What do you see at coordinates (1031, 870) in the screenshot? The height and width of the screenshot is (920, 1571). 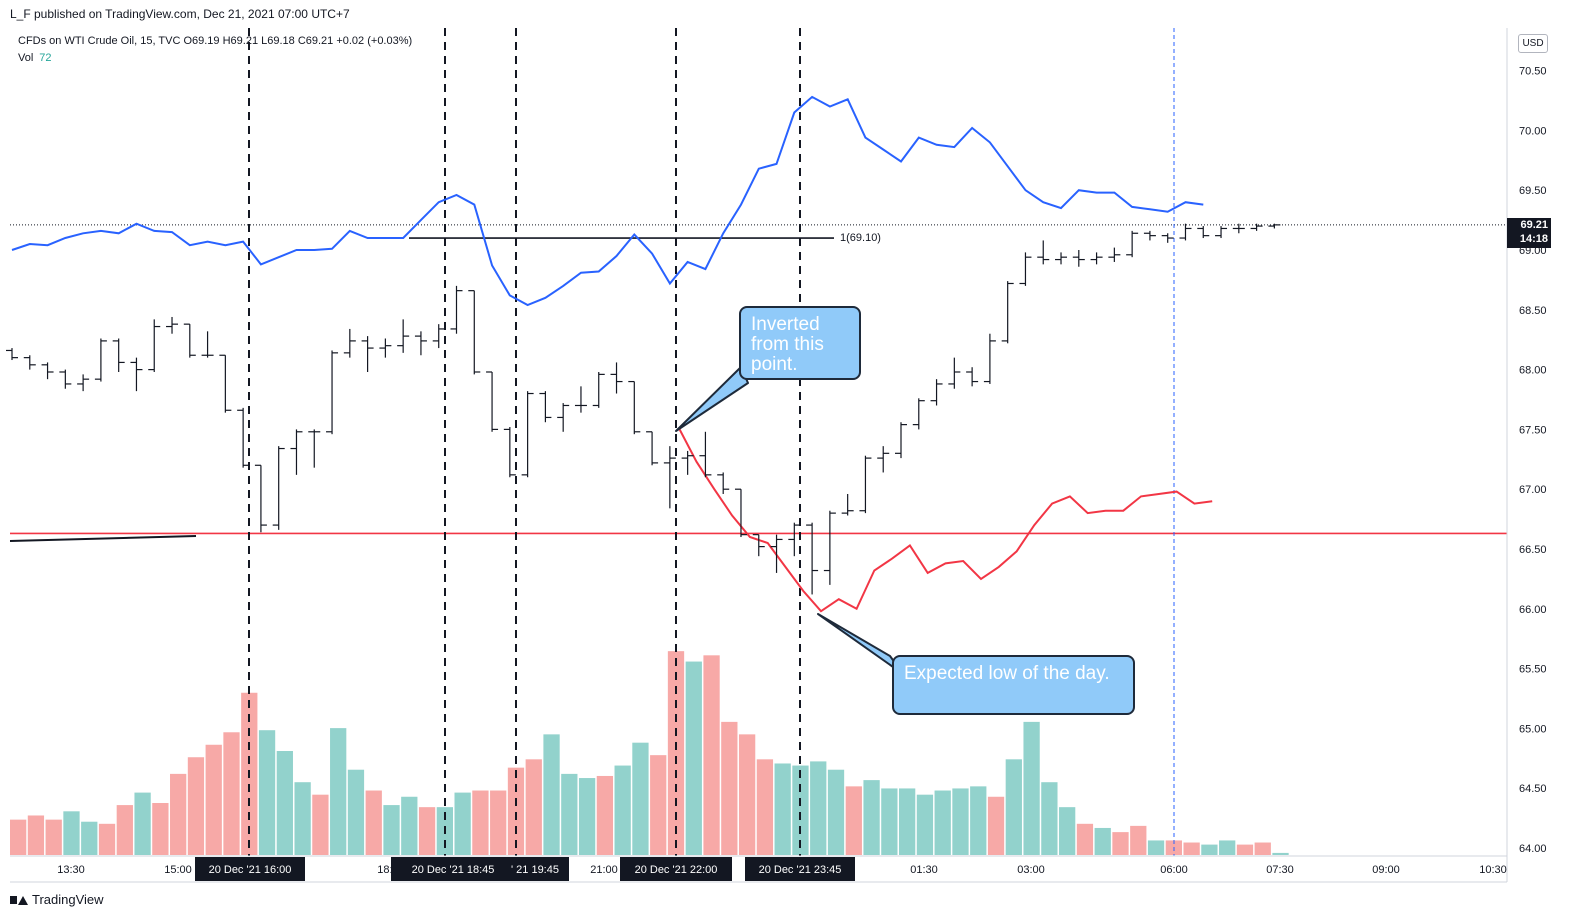 I see `x-tick-label: 03:00` at bounding box center [1031, 870].